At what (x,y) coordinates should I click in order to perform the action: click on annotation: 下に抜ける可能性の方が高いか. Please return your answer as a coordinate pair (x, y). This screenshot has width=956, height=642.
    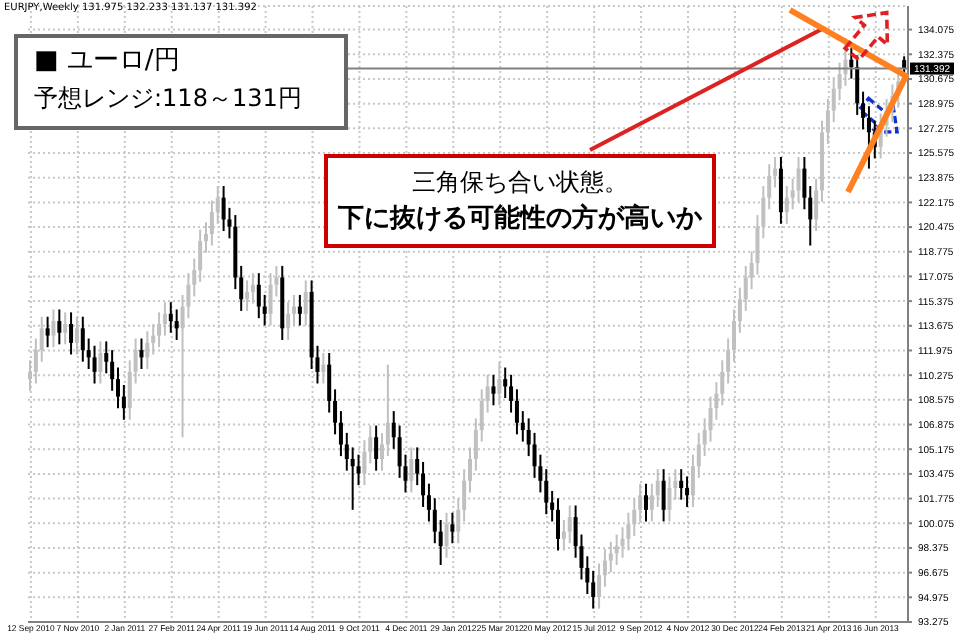
    Looking at the image, I should click on (520, 220).